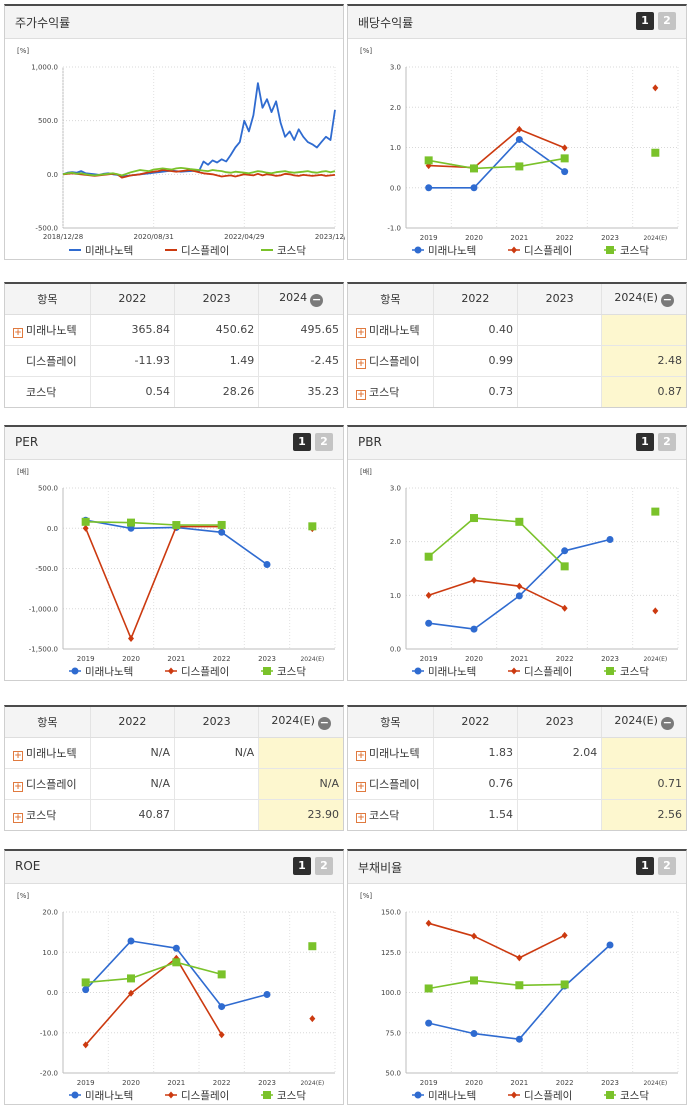  Describe the element at coordinates (199, 130) in the screenshot. I see `series-mirae` at that location.